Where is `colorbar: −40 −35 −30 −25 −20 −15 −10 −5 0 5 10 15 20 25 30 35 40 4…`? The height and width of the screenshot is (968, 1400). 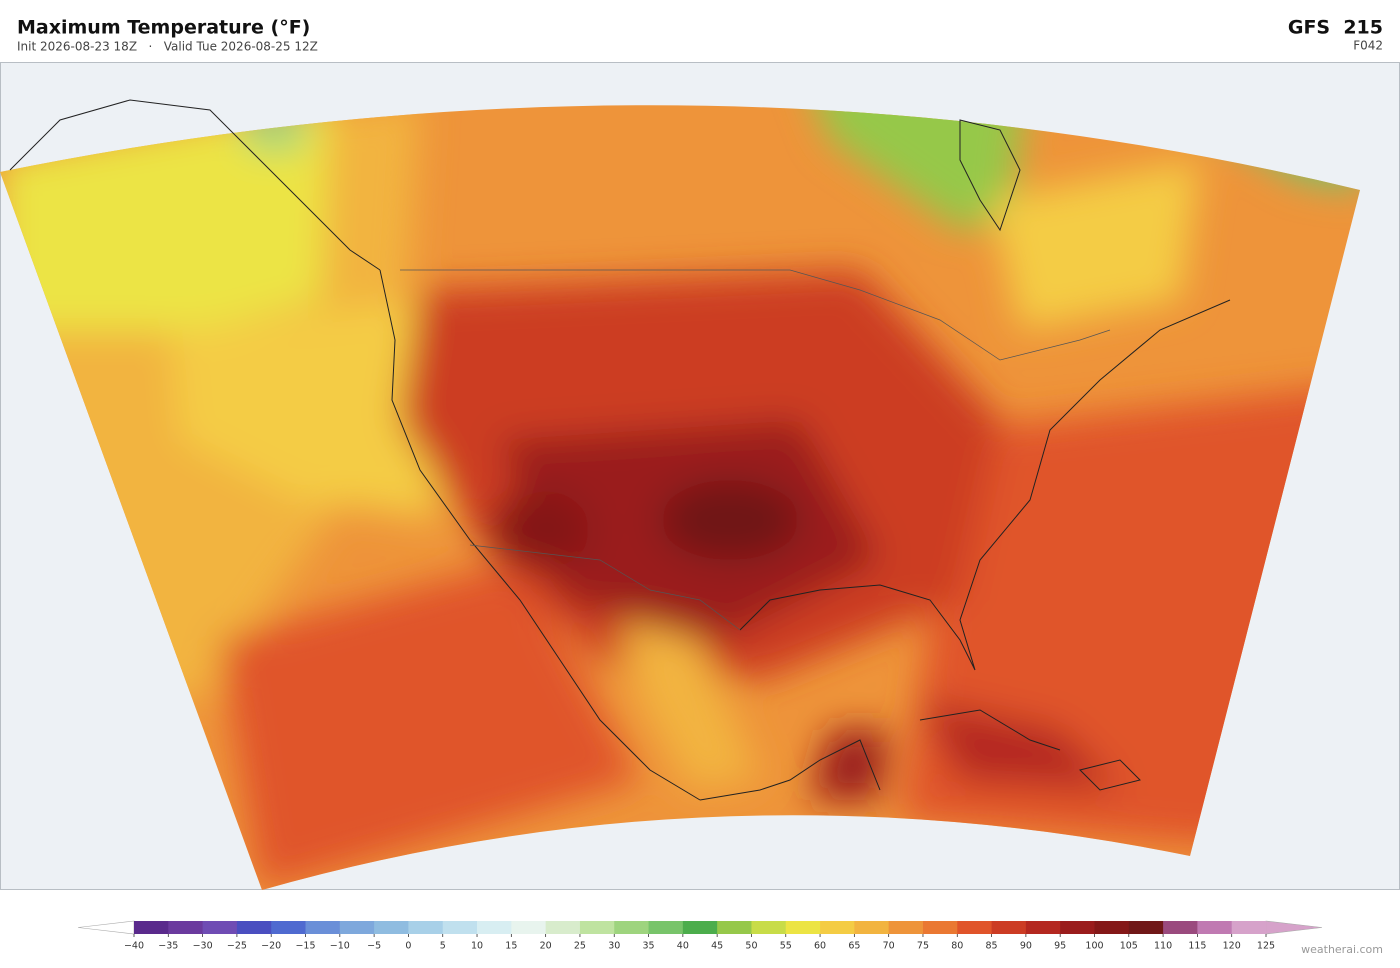 colorbar: −40 −35 −30 −25 −20 −15 −10 −5 0 5 10 15 20 25 30 35 40 4… is located at coordinates (700, 936).